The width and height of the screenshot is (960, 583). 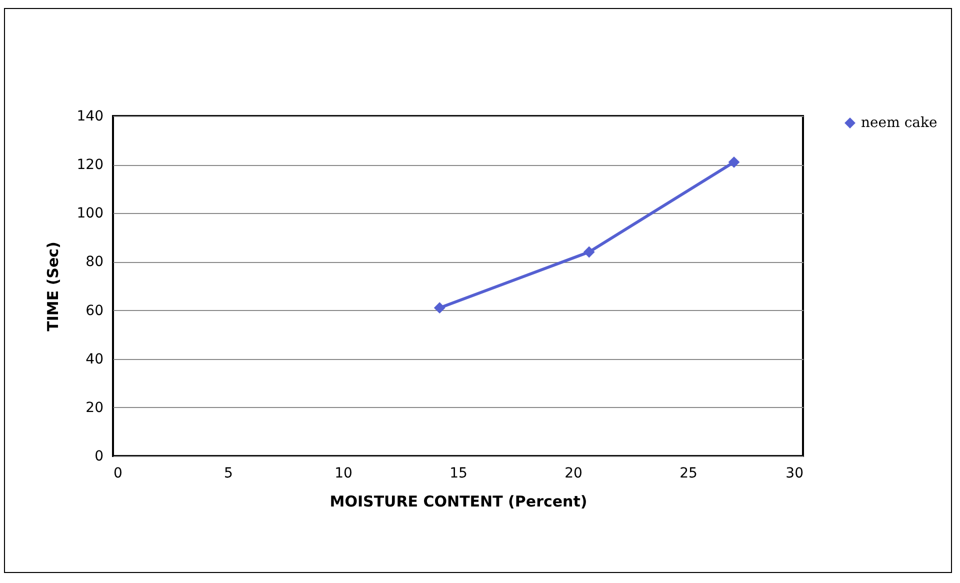 What do you see at coordinates (95, 262) in the screenshot?
I see `y-tick-label: 80` at bounding box center [95, 262].